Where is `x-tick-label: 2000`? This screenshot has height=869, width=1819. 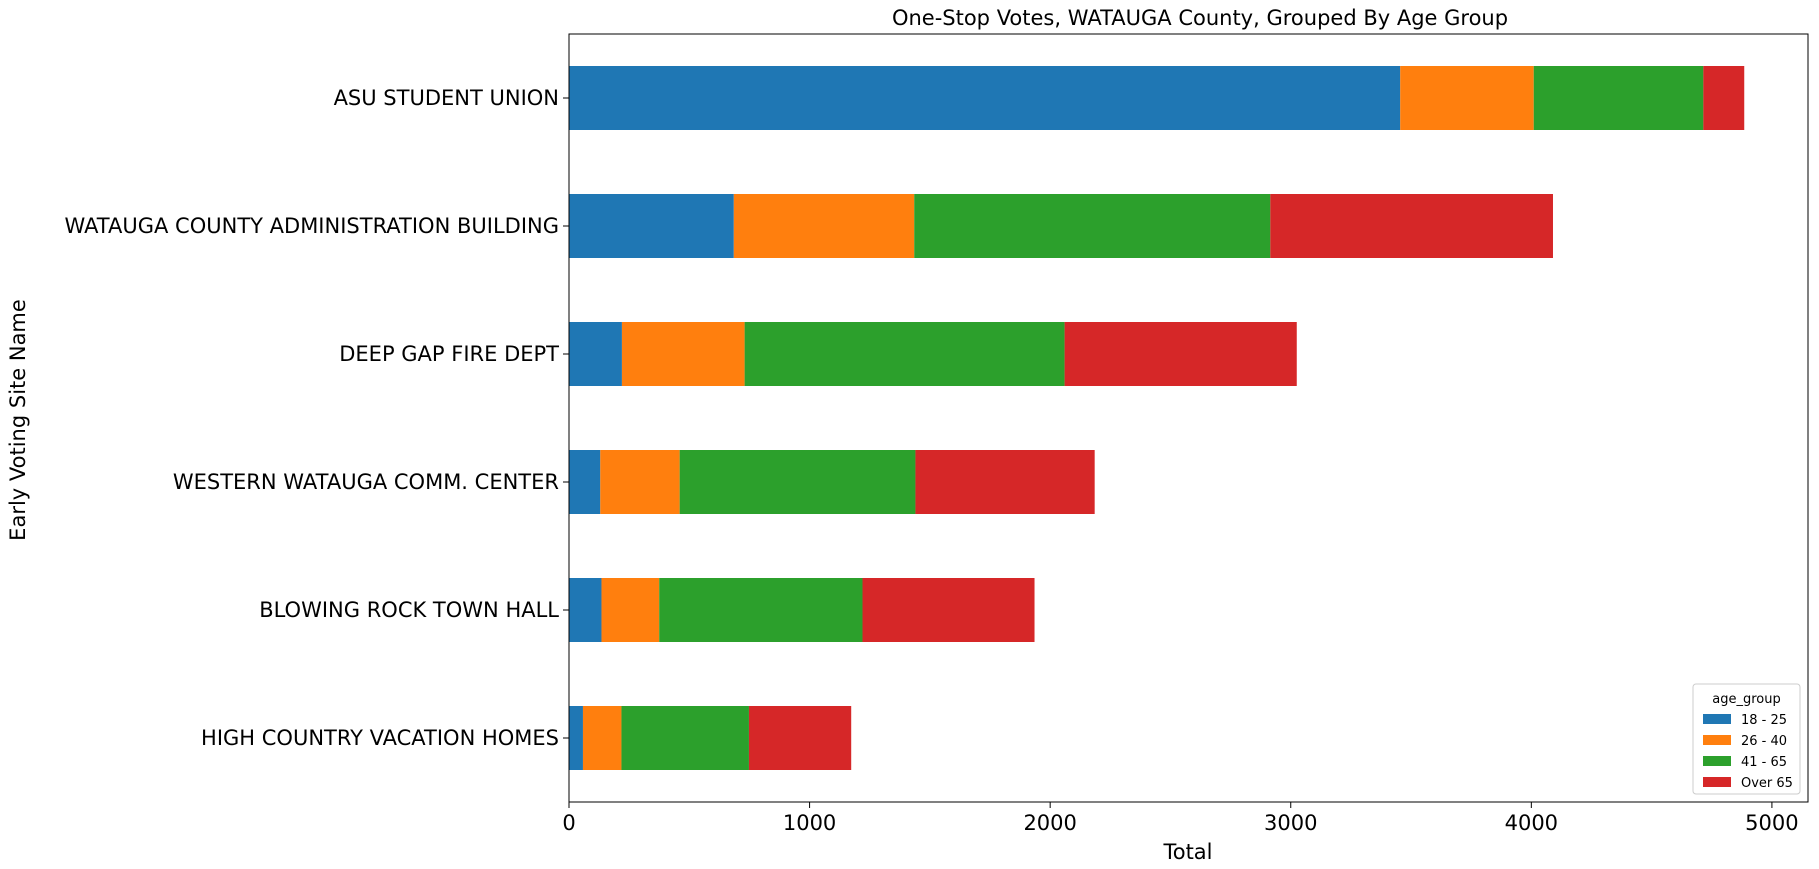
x-tick-label: 2000 is located at coordinates (1049, 823).